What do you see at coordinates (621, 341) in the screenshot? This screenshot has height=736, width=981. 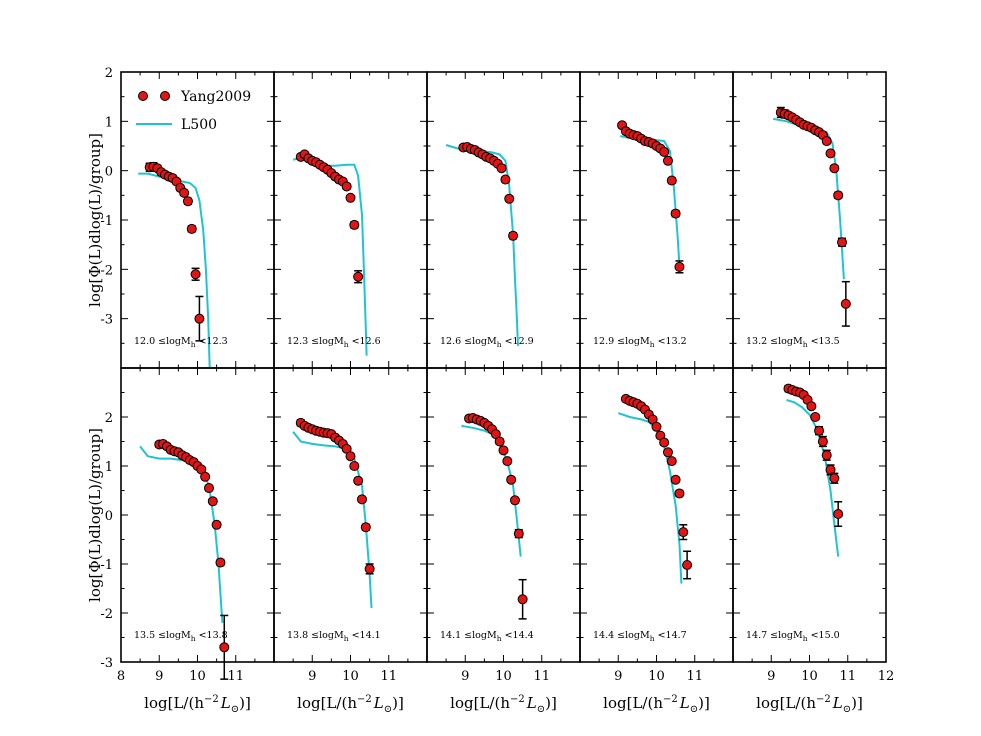 I see `label-pre: 12.9 ≤logM` at bounding box center [621, 341].